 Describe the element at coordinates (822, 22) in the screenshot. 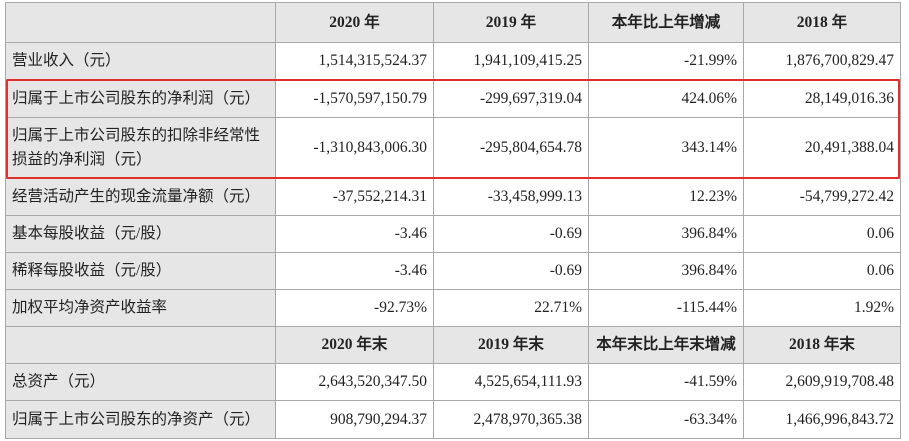

I see `column-header: 2018 年` at that location.